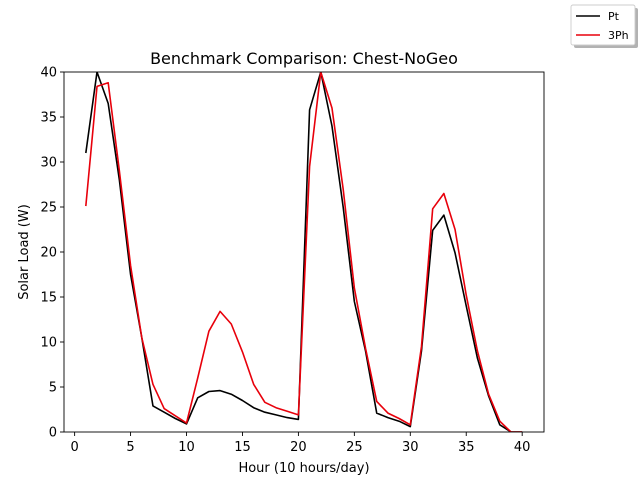 The width and height of the screenshot is (640, 485). What do you see at coordinates (74, 447) in the screenshot?
I see `x-tick-label: 0` at bounding box center [74, 447].